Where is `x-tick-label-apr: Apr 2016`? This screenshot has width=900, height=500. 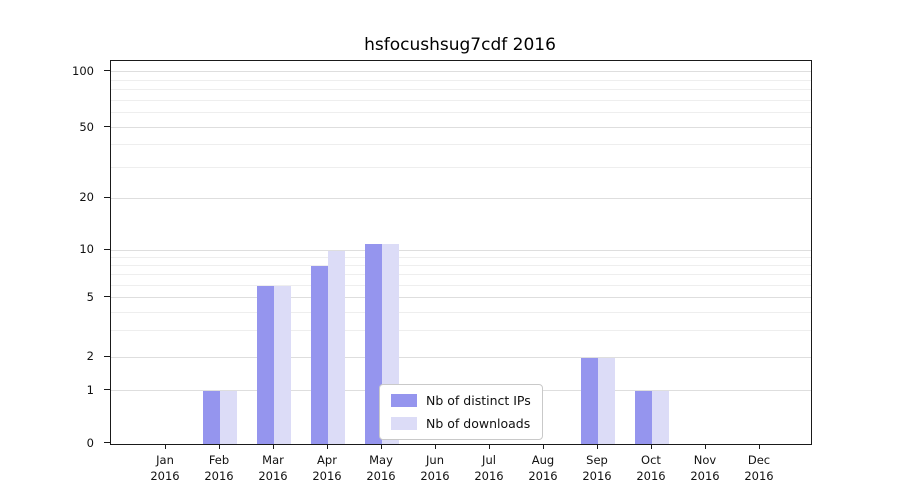 x-tick-label-apr: Apr 2016 is located at coordinates (327, 468).